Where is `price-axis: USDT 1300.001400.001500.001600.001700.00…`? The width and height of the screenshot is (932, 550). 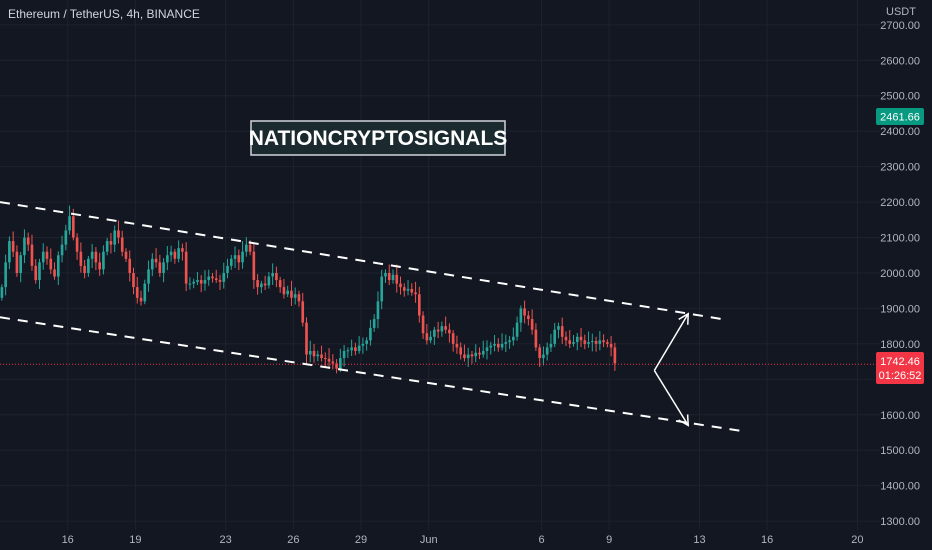 price-axis: USDT 1300.001400.001500.001600.001700.00… is located at coordinates (900, 267).